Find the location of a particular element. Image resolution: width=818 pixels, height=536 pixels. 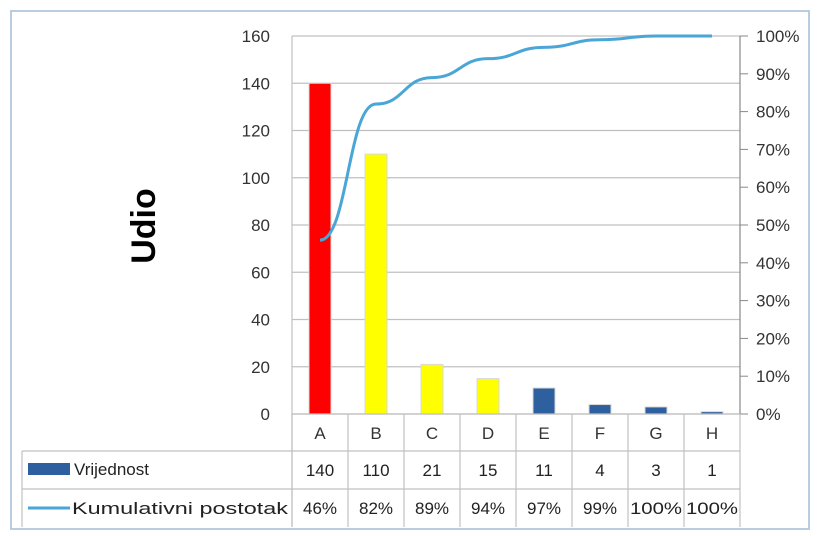

y2-tick-label: 80% is located at coordinates (773, 112).